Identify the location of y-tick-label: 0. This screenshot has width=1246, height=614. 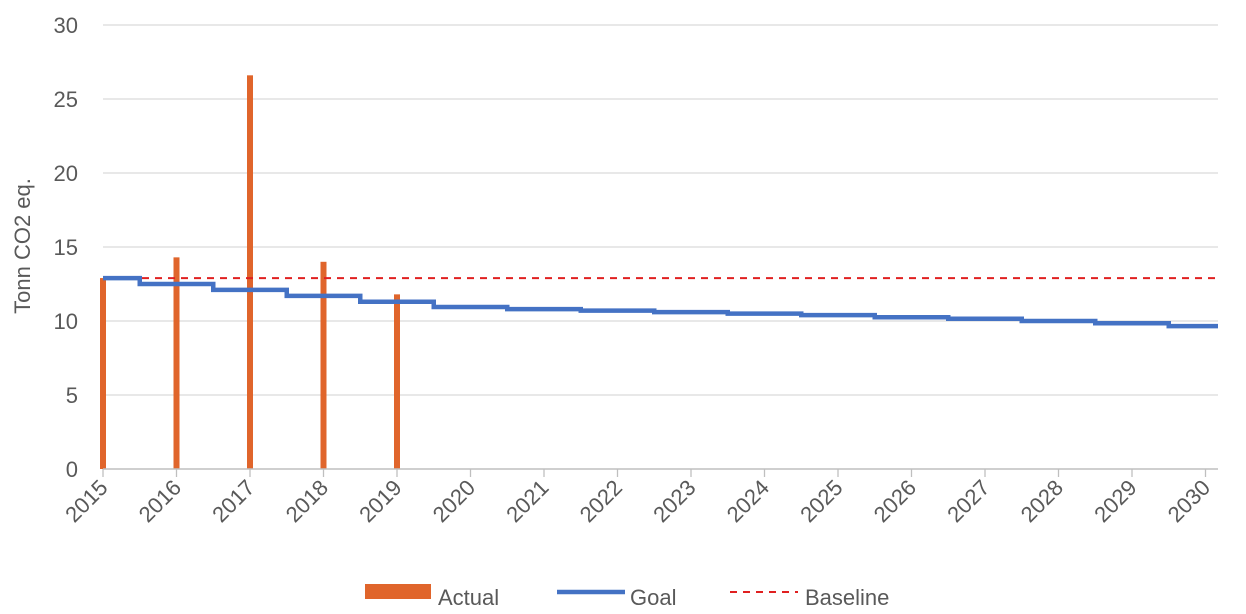
(72, 469).